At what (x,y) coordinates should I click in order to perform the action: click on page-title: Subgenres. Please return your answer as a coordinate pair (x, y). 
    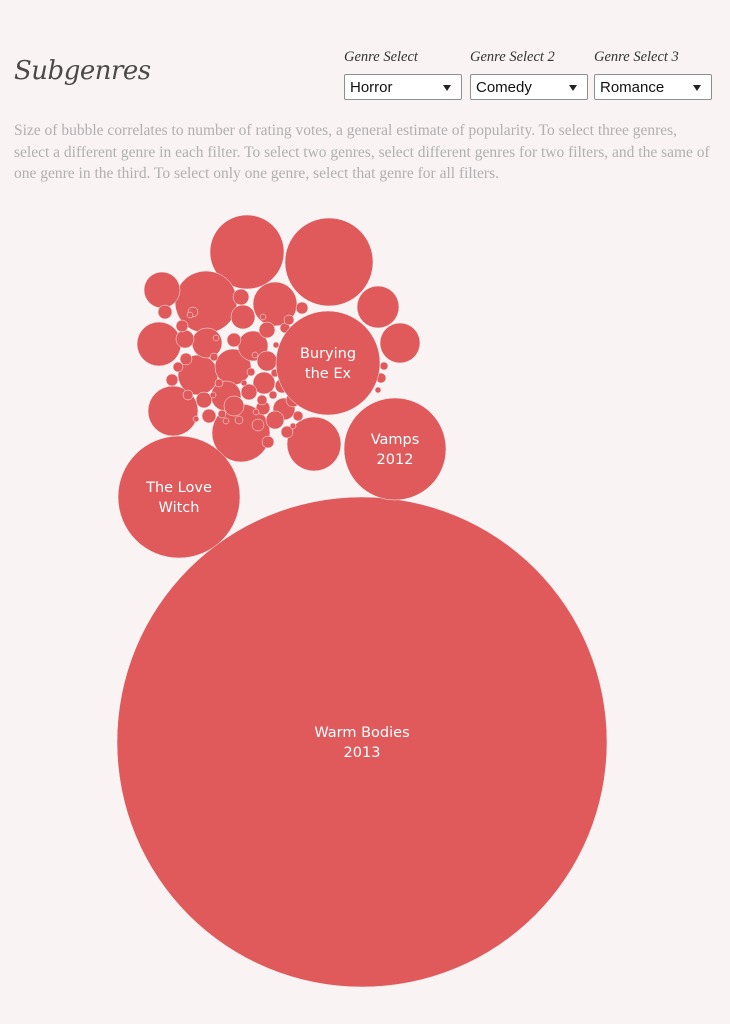
    Looking at the image, I should click on (82, 71).